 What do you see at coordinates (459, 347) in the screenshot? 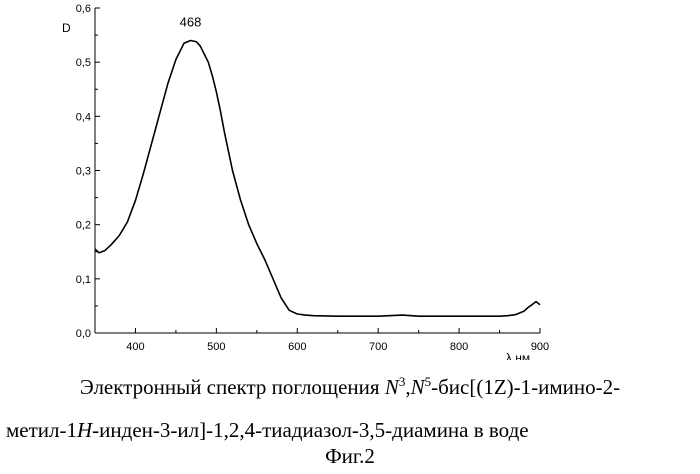
I see `x-tick-label: 800` at bounding box center [459, 347].